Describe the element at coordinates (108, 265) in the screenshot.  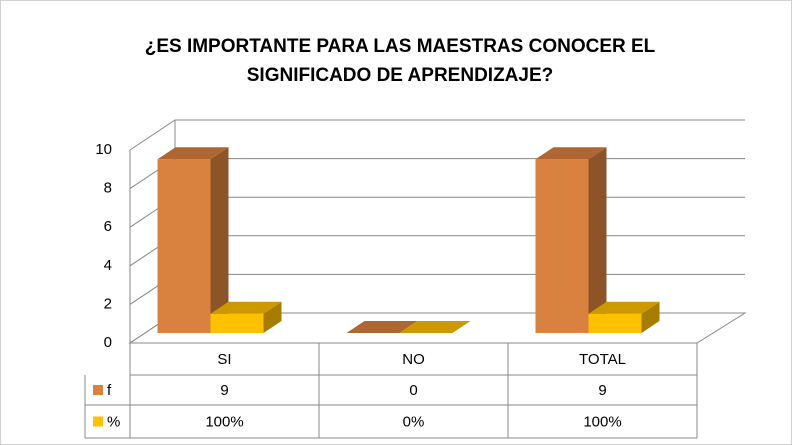
I see `y-tick-label: 4` at that location.